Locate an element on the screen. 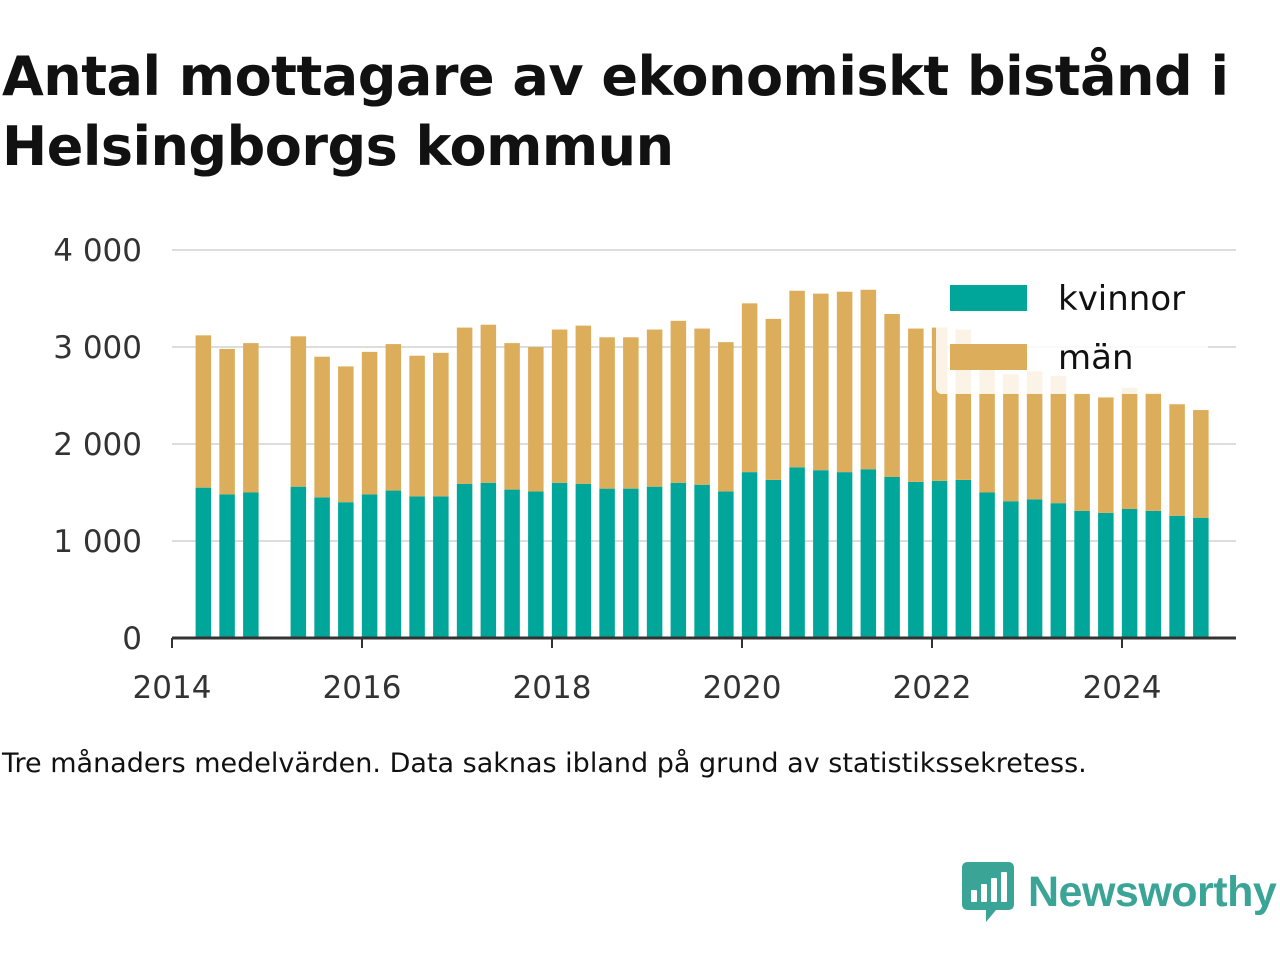 The height and width of the screenshot is (960, 1280). y-tick-label: 2 000 is located at coordinates (97, 445).